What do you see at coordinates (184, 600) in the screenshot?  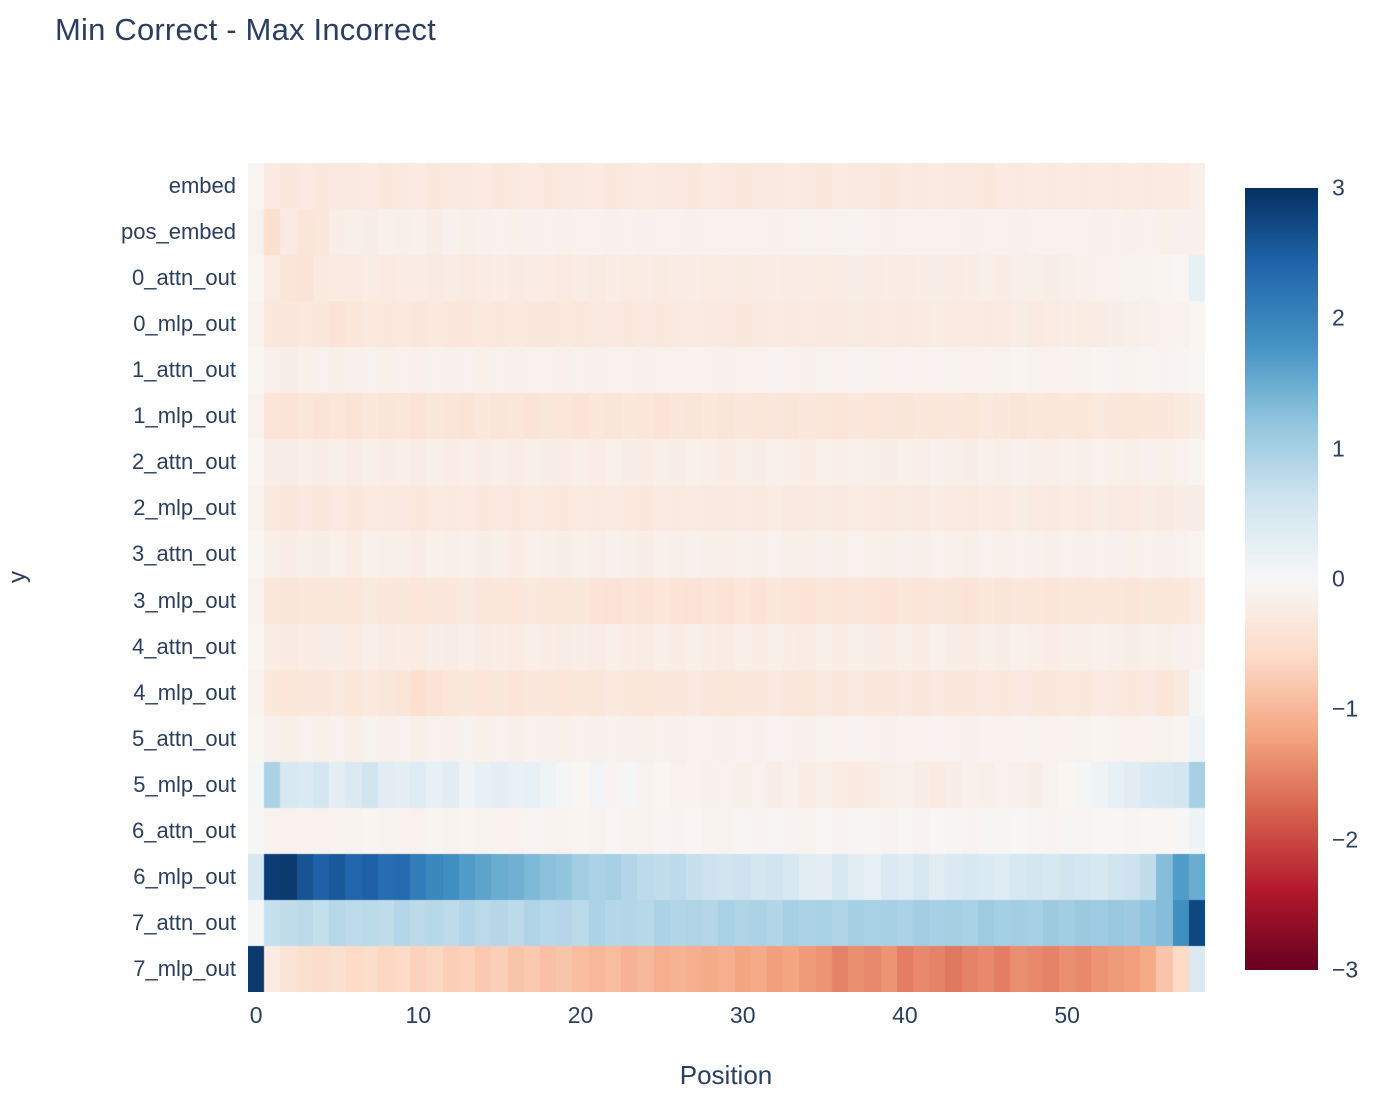 I see `y-tick-label: 3_mlp_out` at bounding box center [184, 600].